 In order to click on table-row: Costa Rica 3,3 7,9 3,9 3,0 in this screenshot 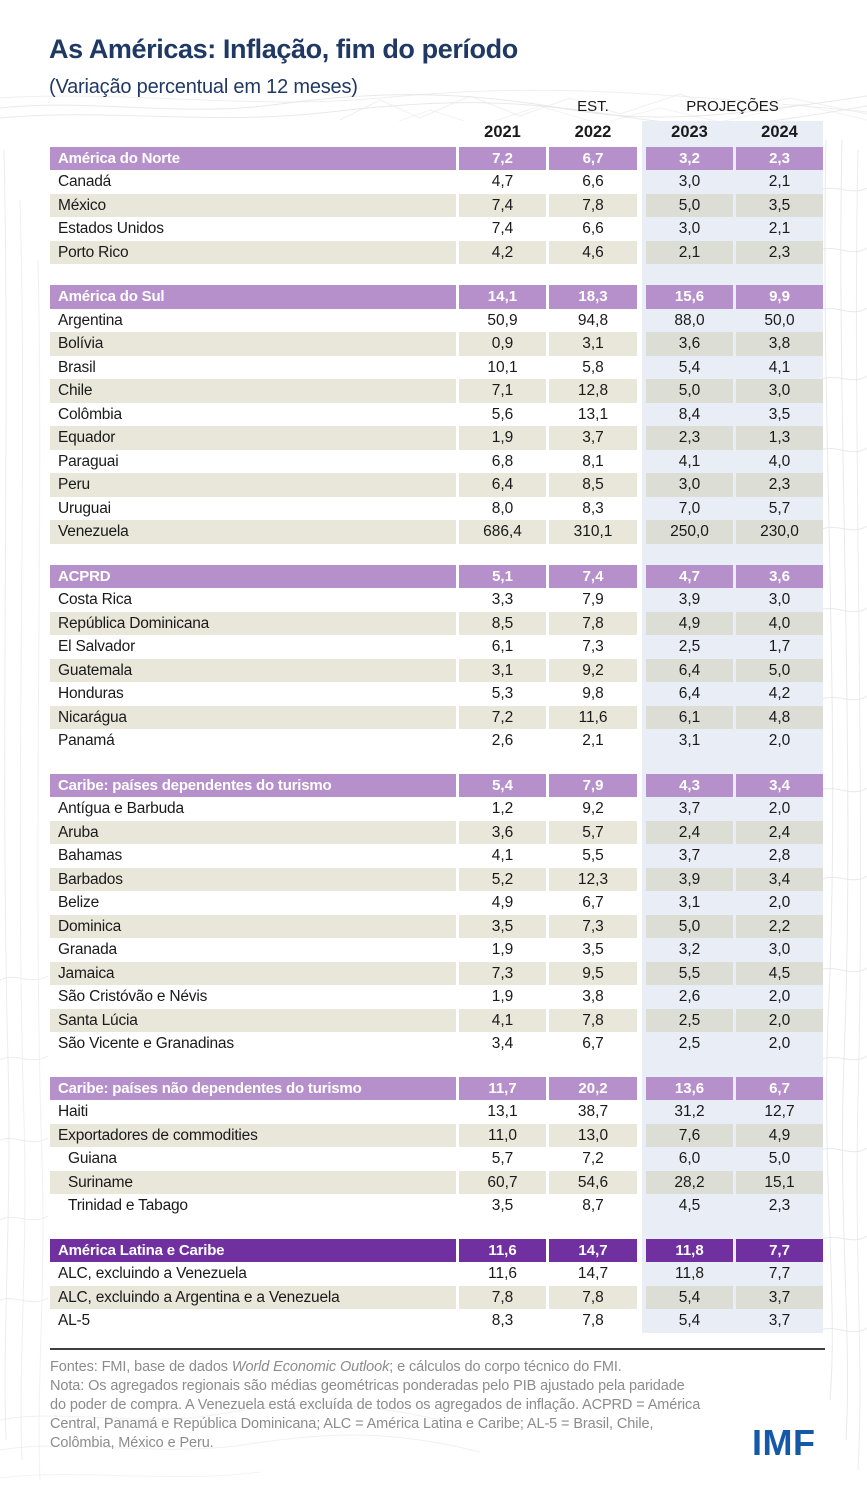, I will do `click(436, 600)`.